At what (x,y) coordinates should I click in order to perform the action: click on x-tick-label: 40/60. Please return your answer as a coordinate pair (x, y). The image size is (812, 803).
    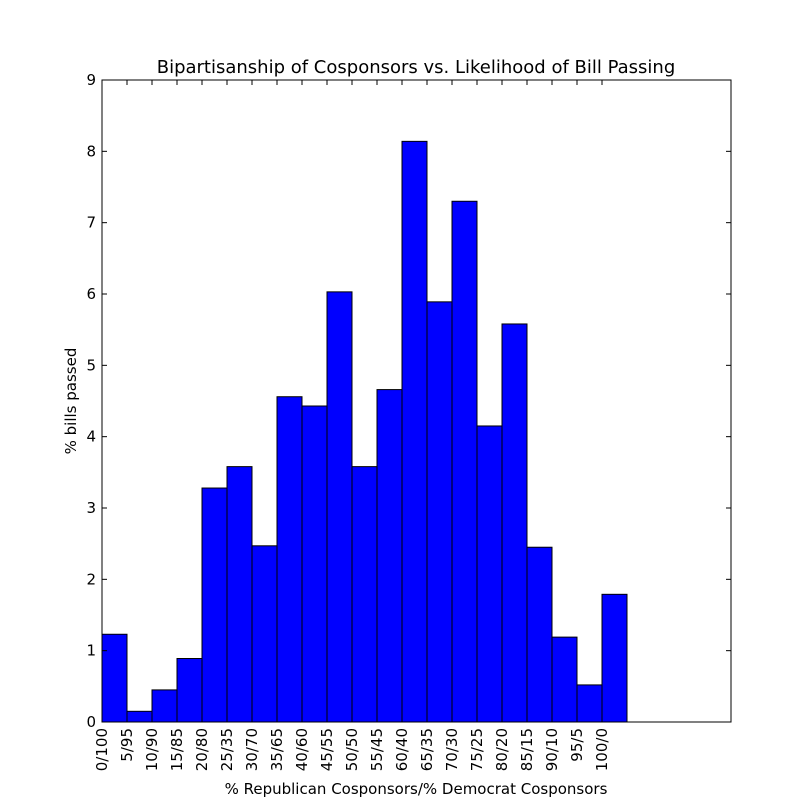
    Looking at the image, I should click on (302, 749).